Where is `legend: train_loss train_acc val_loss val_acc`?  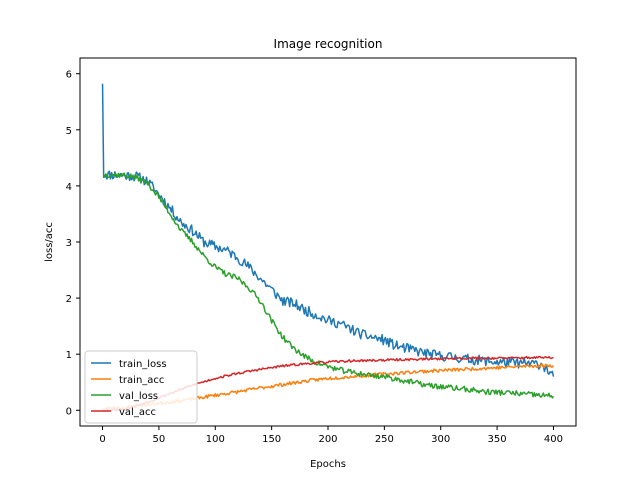 legend: train_loss train_acc val_loss val_acc is located at coordinates (141, 387).